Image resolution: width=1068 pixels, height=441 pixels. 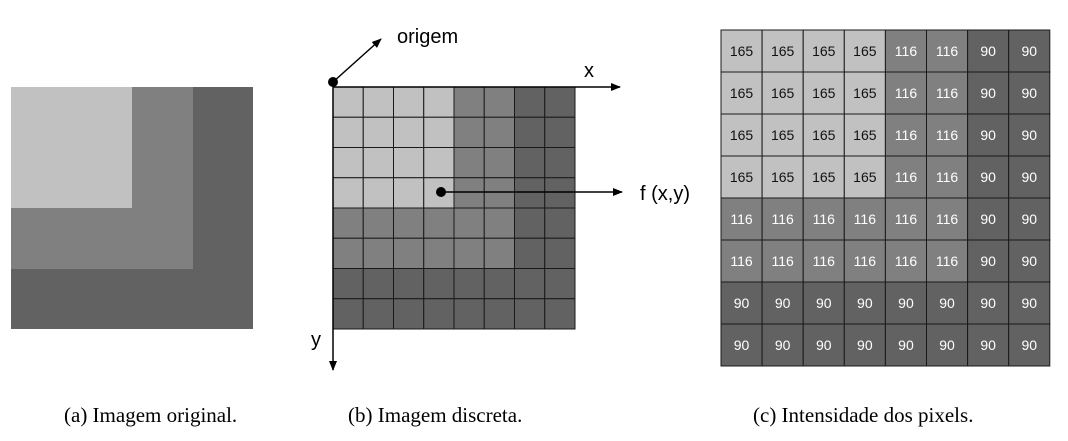 I want to click on x-axis-label: x, so click(x=589, y=71).